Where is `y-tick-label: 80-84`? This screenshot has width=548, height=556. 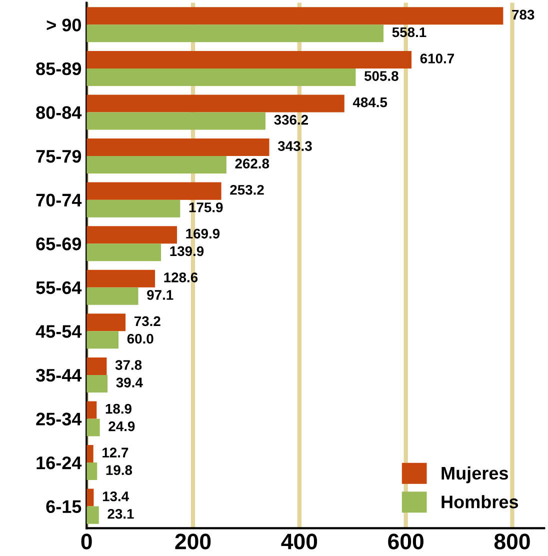 y-tick-label: 80-84 is located at coordinates (59, 112).